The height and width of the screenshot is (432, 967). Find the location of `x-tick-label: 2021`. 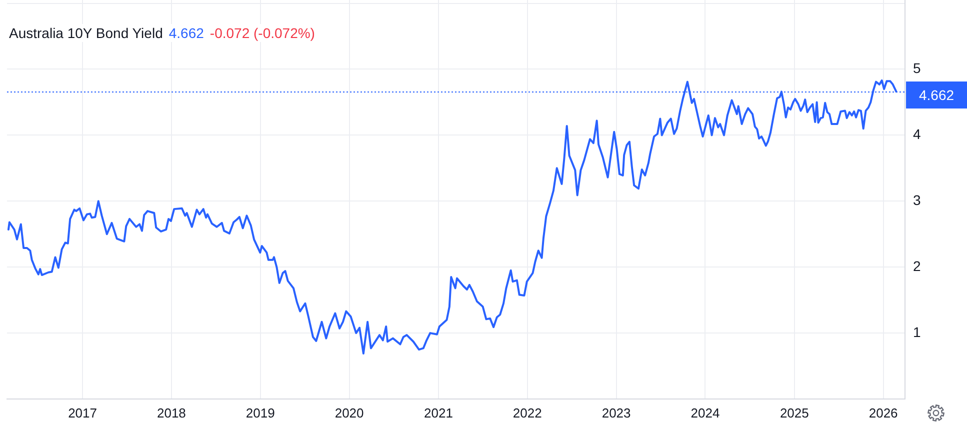

x-tick-label: 2021 is located at coordinates (438, 412).